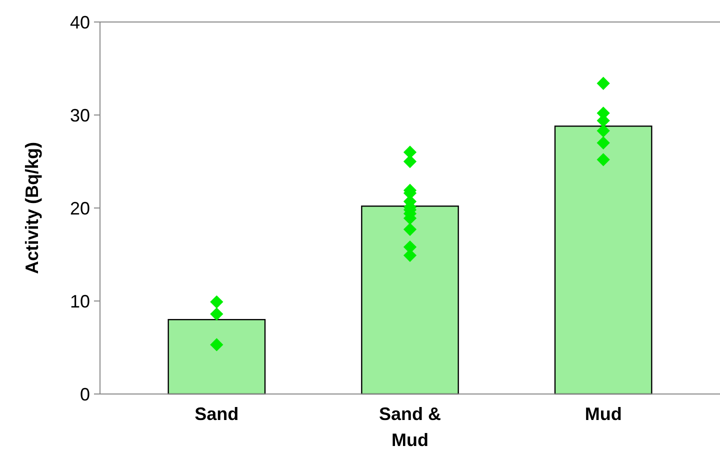  What do you see at coordinates (603, 414) in the screenshot?
I see `x-tick-label: Mud` at bounding box center [603, 414].